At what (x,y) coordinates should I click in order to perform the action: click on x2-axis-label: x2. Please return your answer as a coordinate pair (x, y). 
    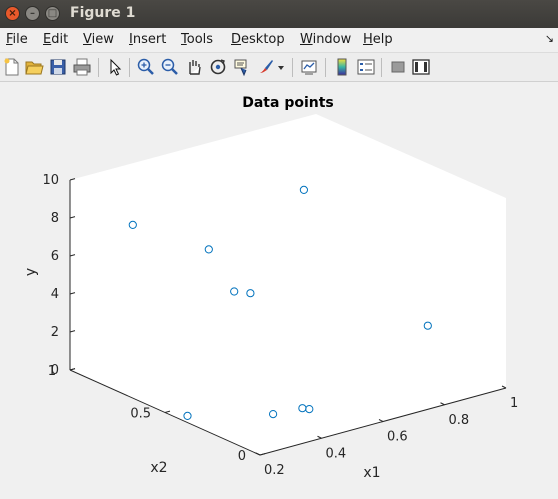
    Looking at the image, I should click on (158, 468).